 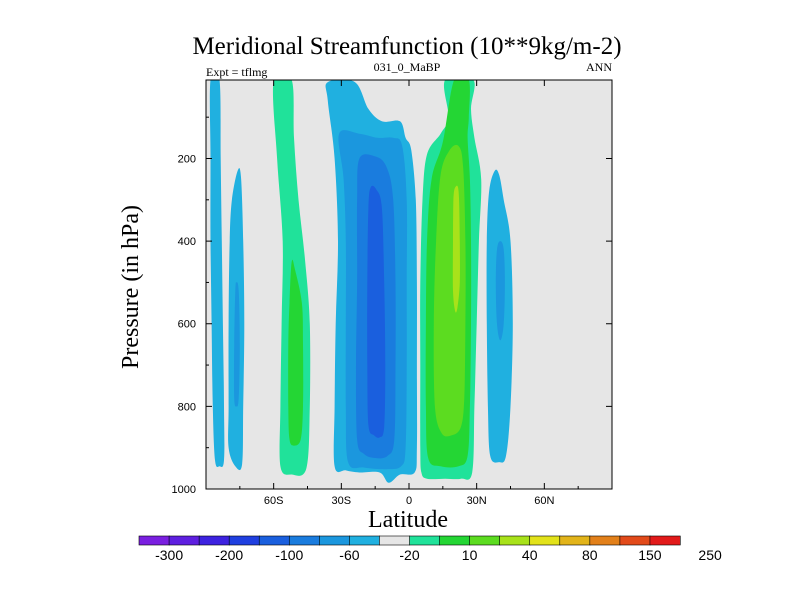 I want to click on colorbar-label: 40, so click(x=530, y=555).